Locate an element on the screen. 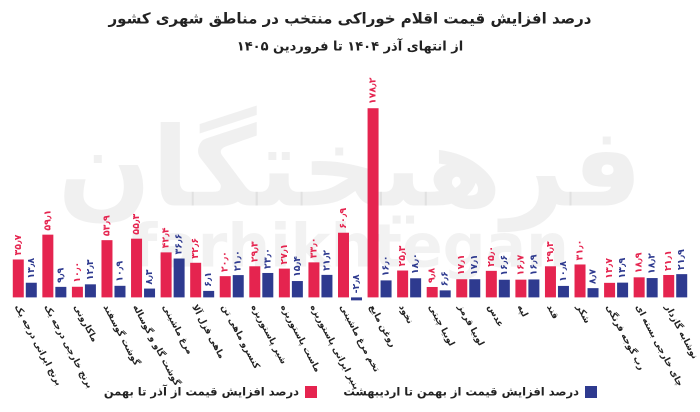 This screenshot has width=700, height=412. value-label: ۶٫۱ is located at coordinates (208, 279).